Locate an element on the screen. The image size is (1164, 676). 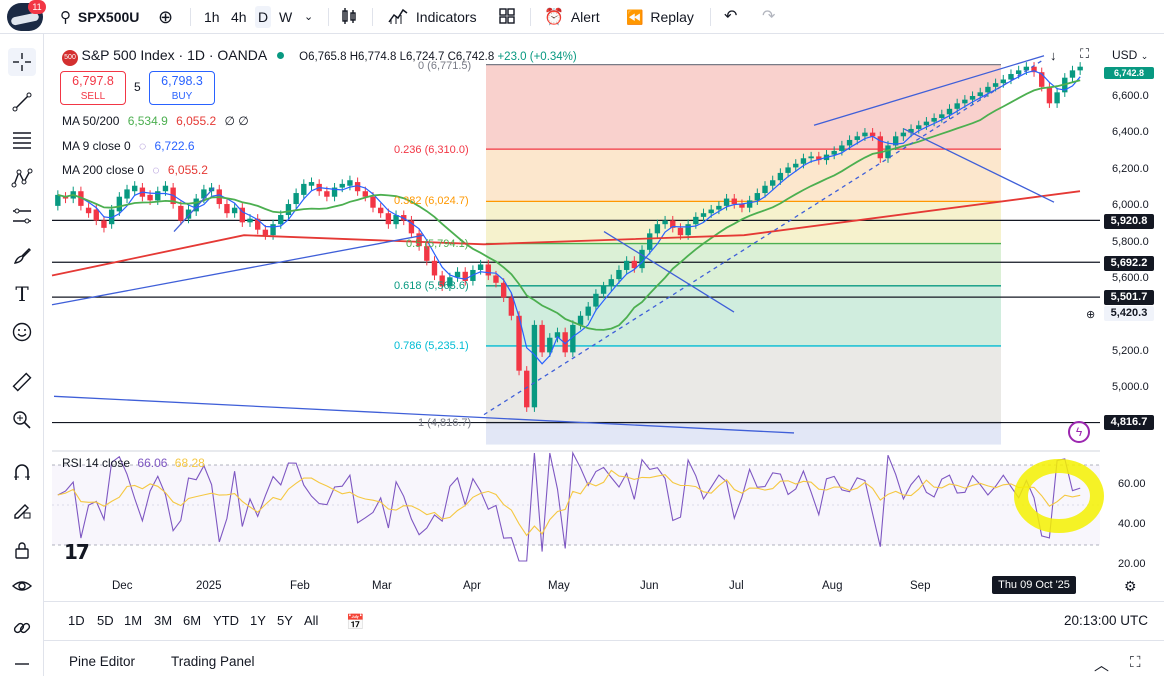
tab-pine-editor: Pine Editor is located at coordinates (102, 661).